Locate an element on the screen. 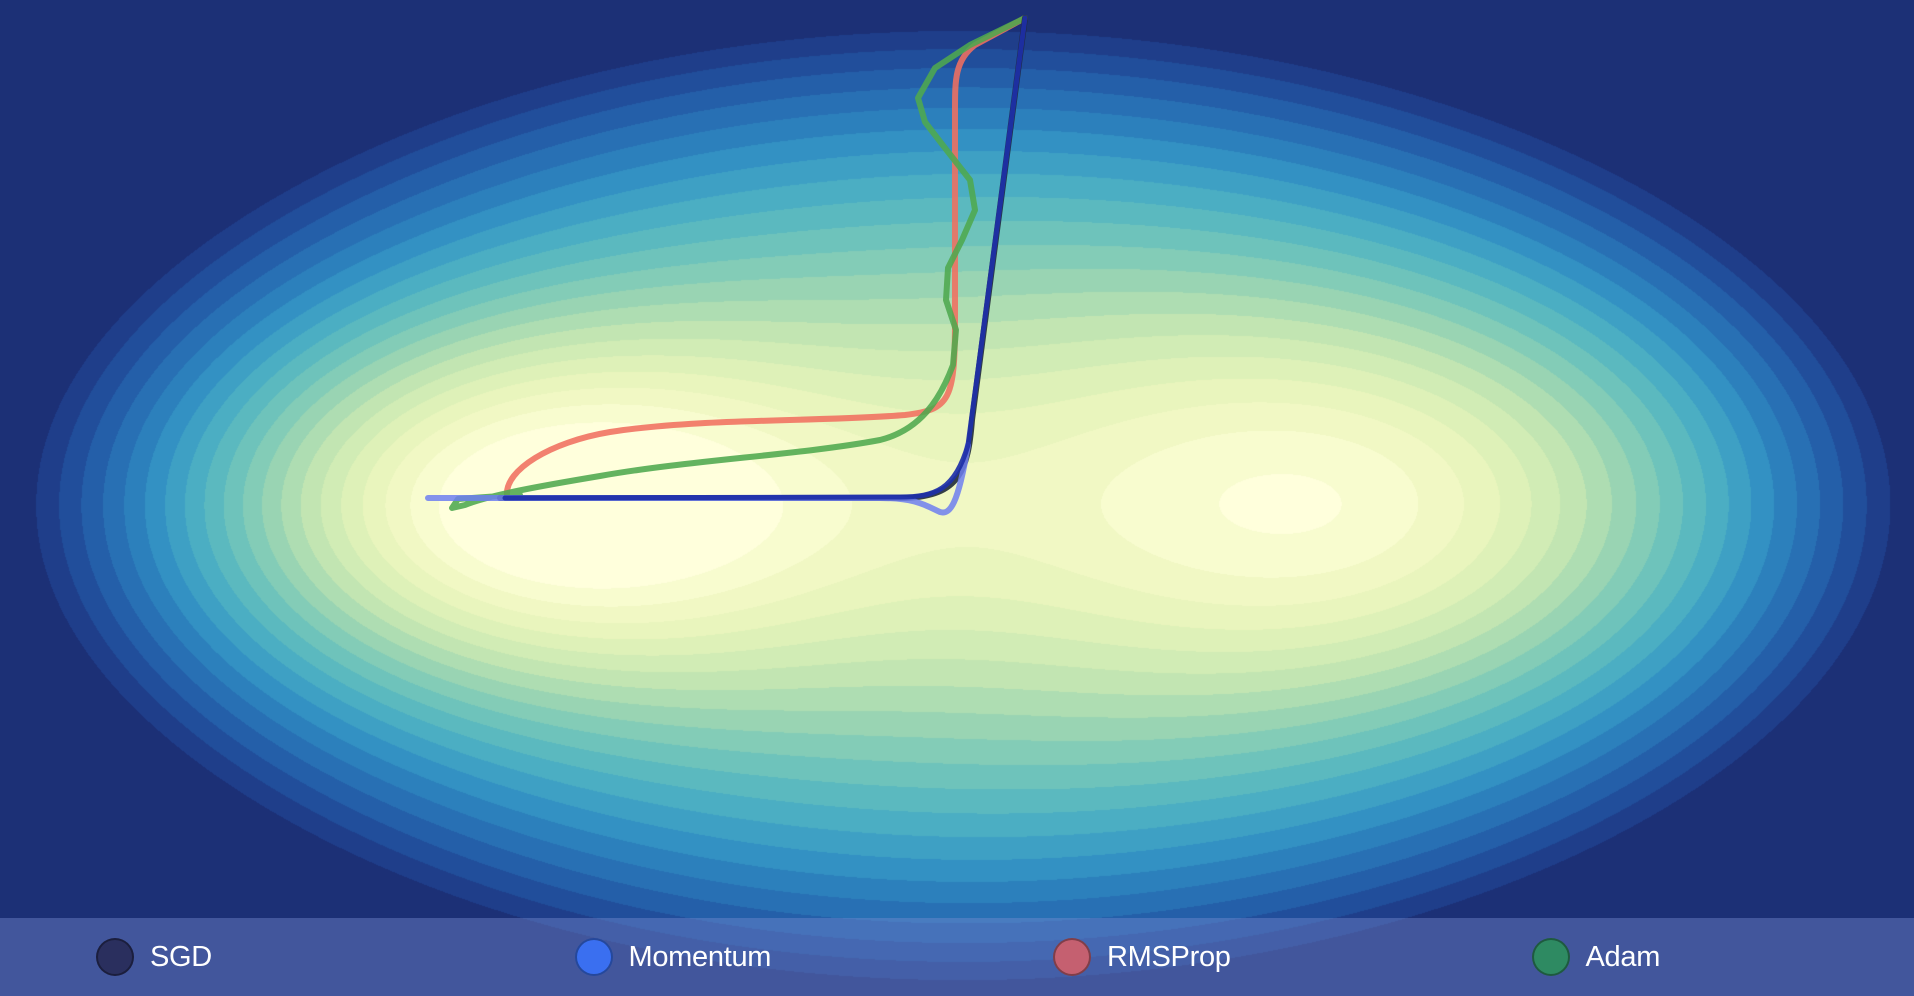 This screenshot has height=996, width=1914. sgd-trajectory is located at coordinates (762, 258).